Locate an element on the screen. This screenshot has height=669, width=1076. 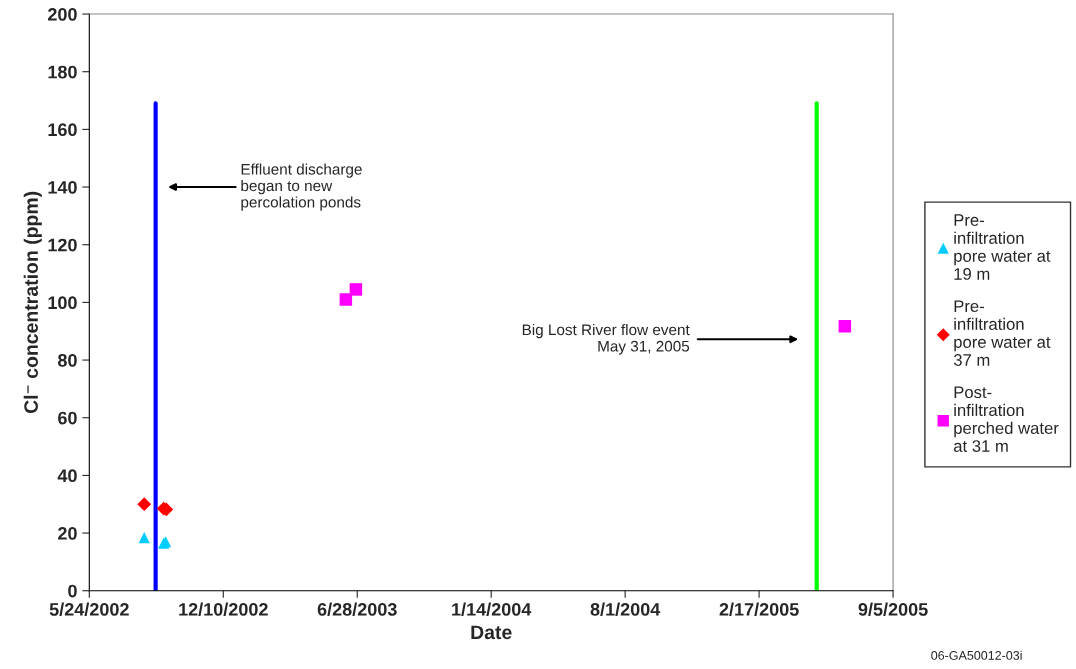
y-tick-label: 200 is located at coordinates (62, 14).